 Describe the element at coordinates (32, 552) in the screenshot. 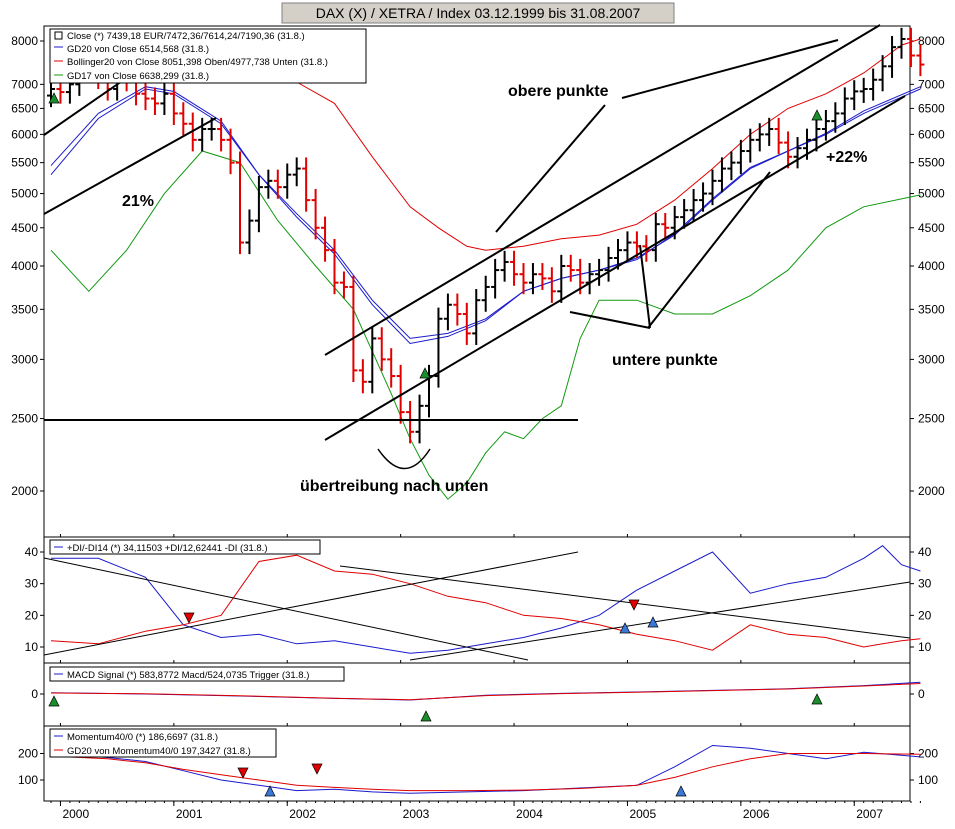

I see `dmi-tick-label-left: 40` at that location.